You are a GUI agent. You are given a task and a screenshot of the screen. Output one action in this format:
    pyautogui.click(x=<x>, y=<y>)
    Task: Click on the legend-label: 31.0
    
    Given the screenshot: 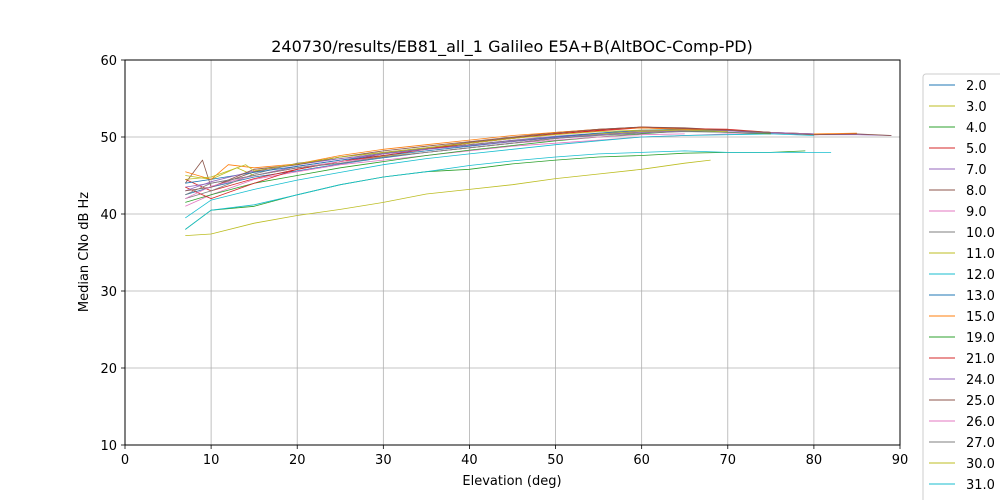 What is the action you would take?
    pyautogui.click(x=980, y=485)
    